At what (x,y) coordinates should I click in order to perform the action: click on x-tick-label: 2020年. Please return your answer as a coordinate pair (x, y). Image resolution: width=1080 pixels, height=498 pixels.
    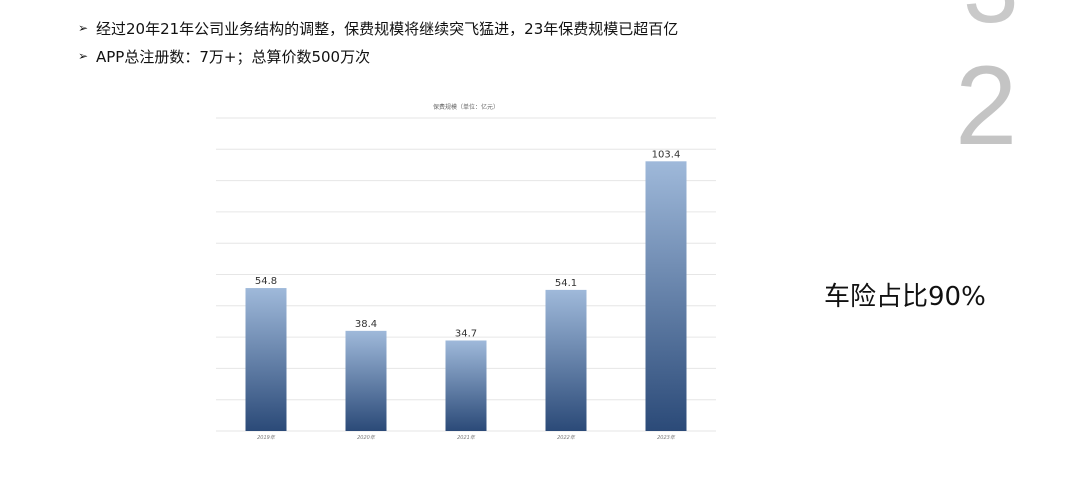
    Looking at the image, I should click on (366, 437).